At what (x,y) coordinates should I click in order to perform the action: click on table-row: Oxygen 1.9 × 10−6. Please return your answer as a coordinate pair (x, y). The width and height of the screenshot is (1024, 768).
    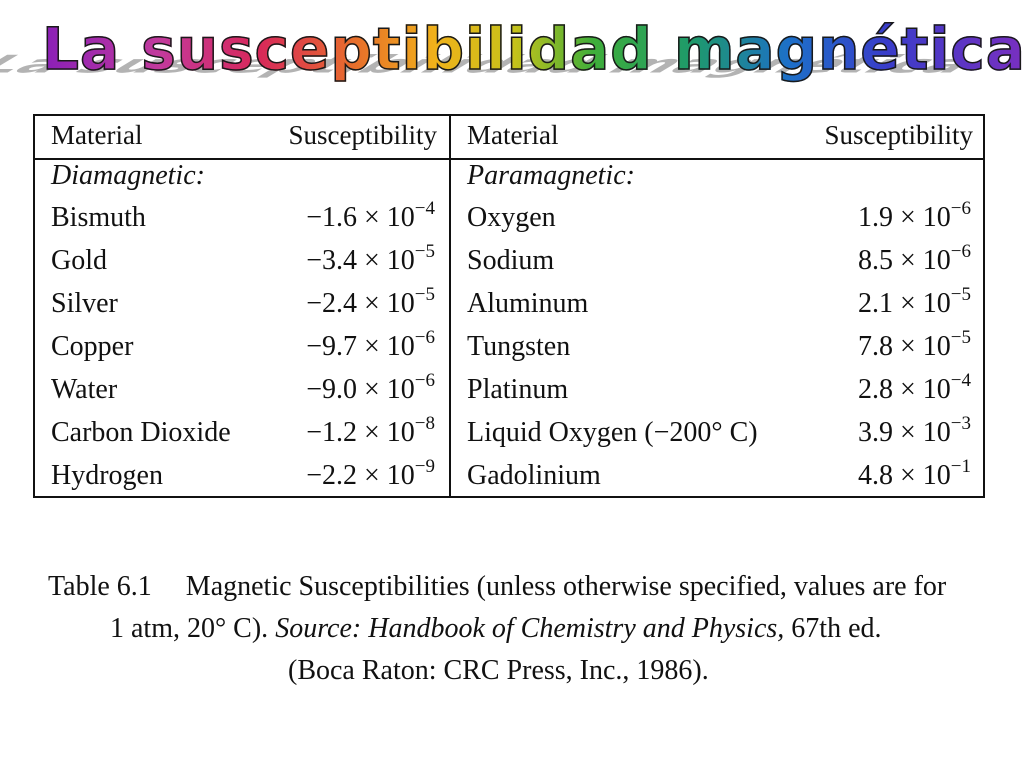
    Looking at the image, I should click on (718, 221).